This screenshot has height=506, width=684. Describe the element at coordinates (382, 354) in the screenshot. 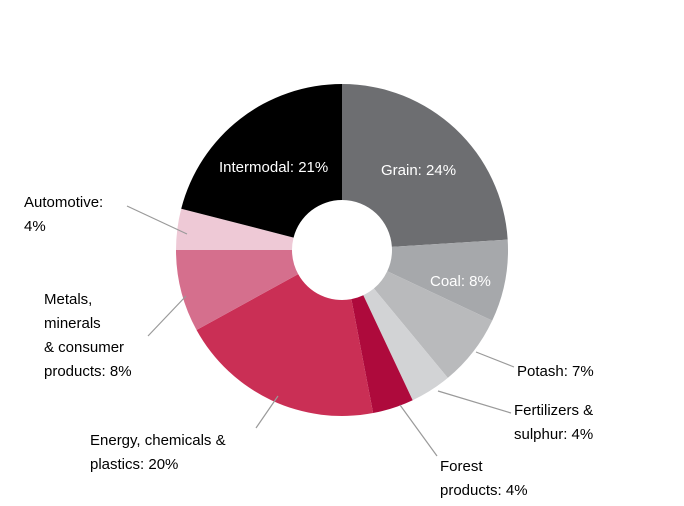

I see `pie-slice-forest-products` at that location.